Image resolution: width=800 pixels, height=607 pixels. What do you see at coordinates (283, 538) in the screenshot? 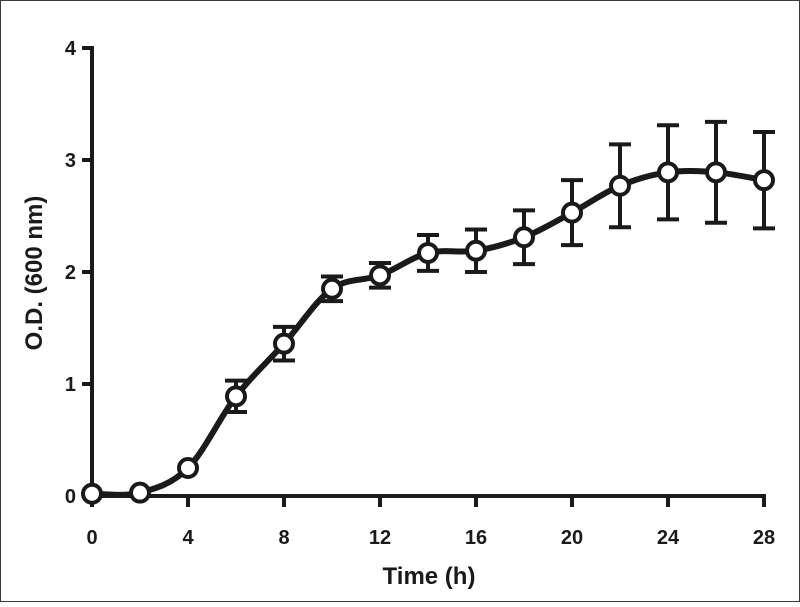
I see `x-tick-label: 8` at bounding box center [283, 538].